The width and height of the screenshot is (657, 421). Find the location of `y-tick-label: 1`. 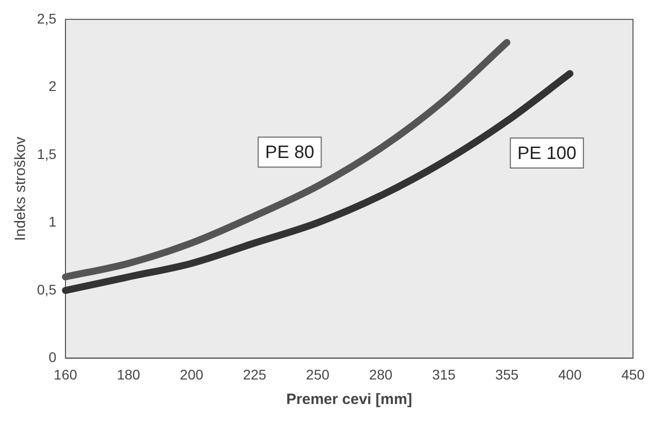

y-tick-label: 1 is located at coordinates (52, 222).